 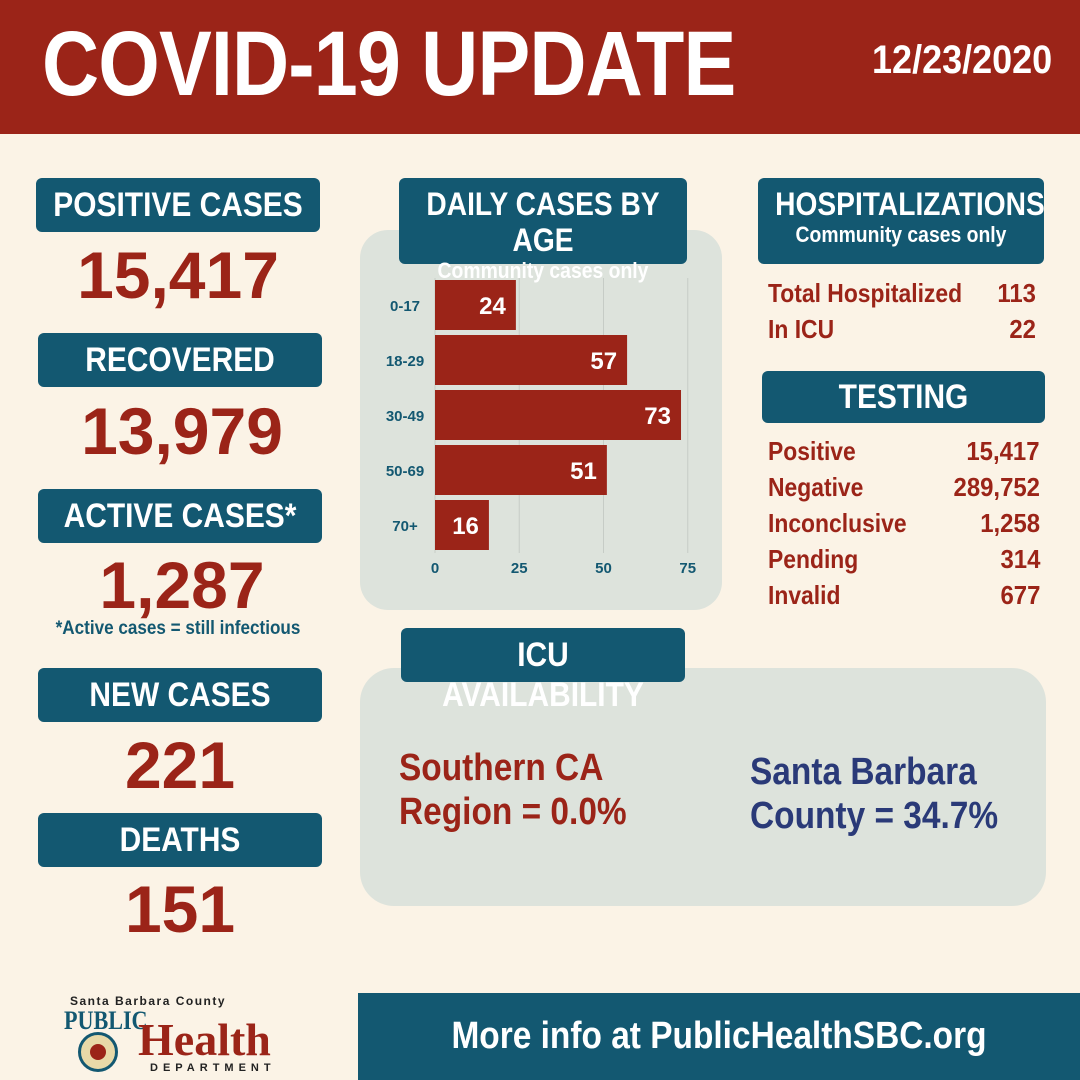 I want to click on testing-invalid-row: Invalid 677, so click(x=904, y=595).